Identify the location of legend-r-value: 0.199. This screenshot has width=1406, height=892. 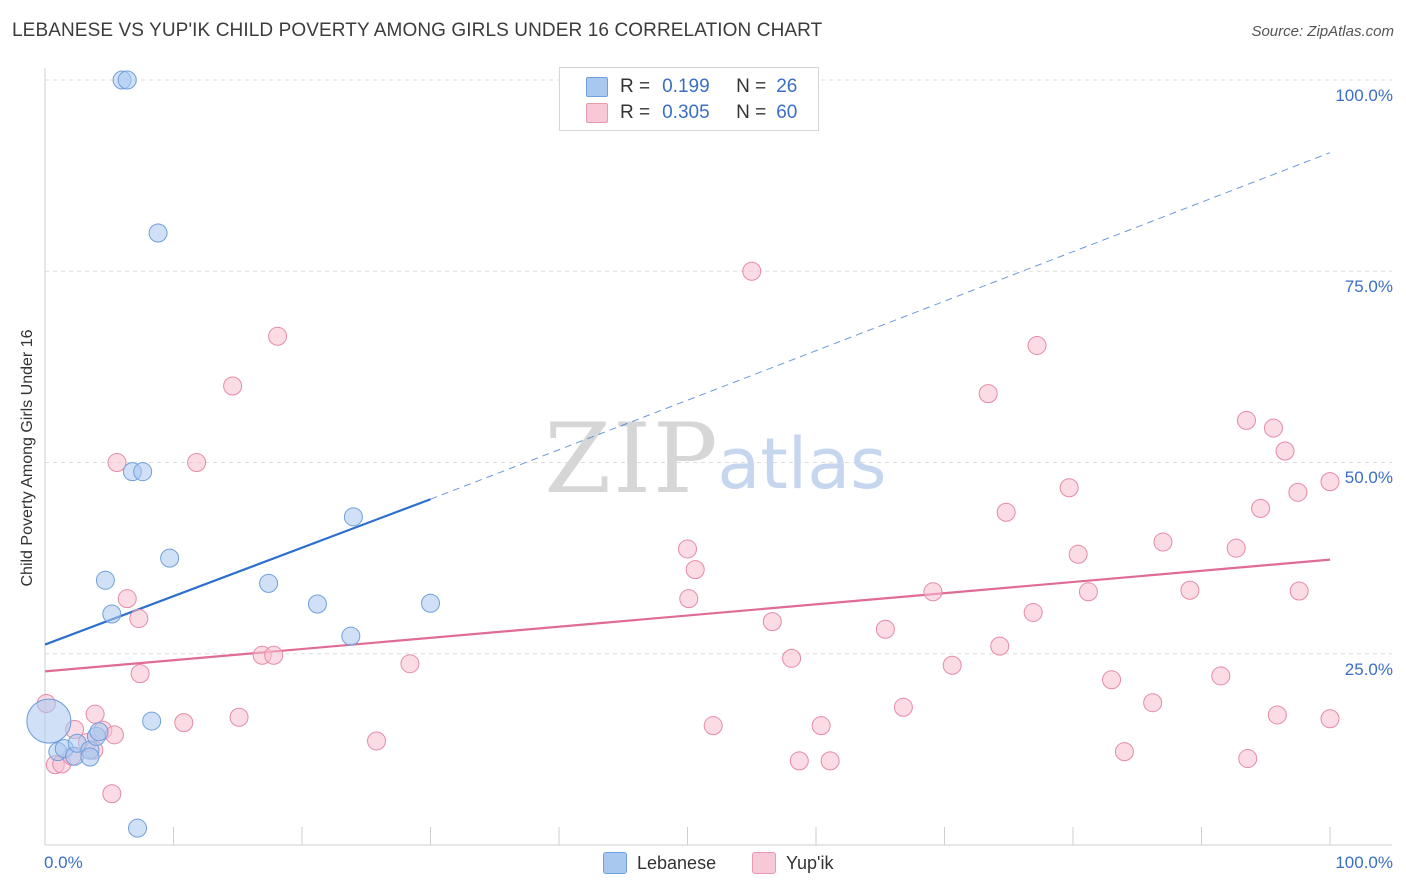
(686, 86).